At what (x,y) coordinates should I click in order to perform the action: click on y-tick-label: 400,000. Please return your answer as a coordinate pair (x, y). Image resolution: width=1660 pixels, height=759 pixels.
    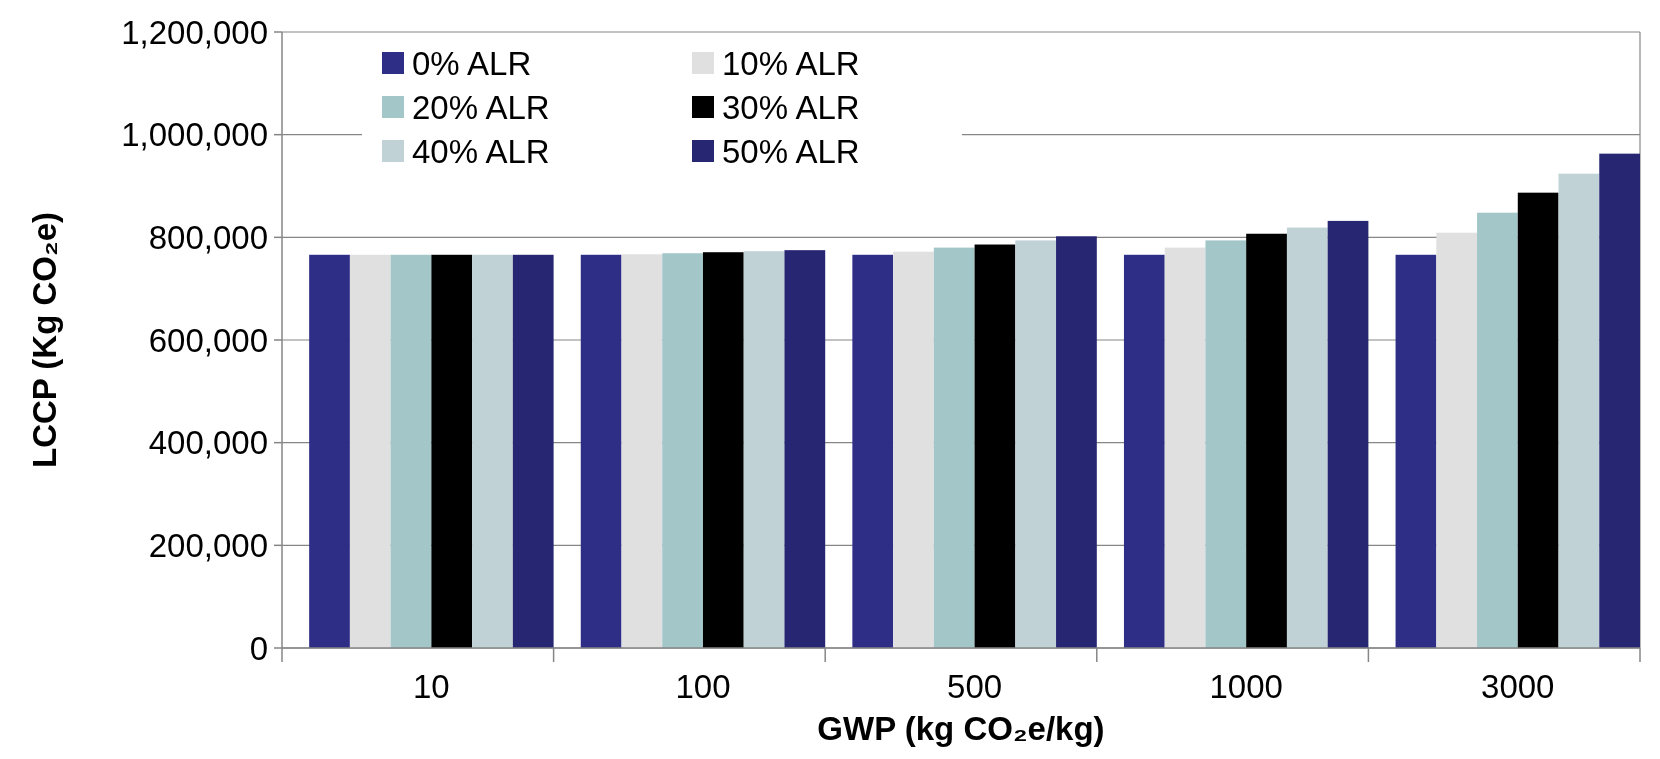
    Looking at the image, I should click on (208, 443).